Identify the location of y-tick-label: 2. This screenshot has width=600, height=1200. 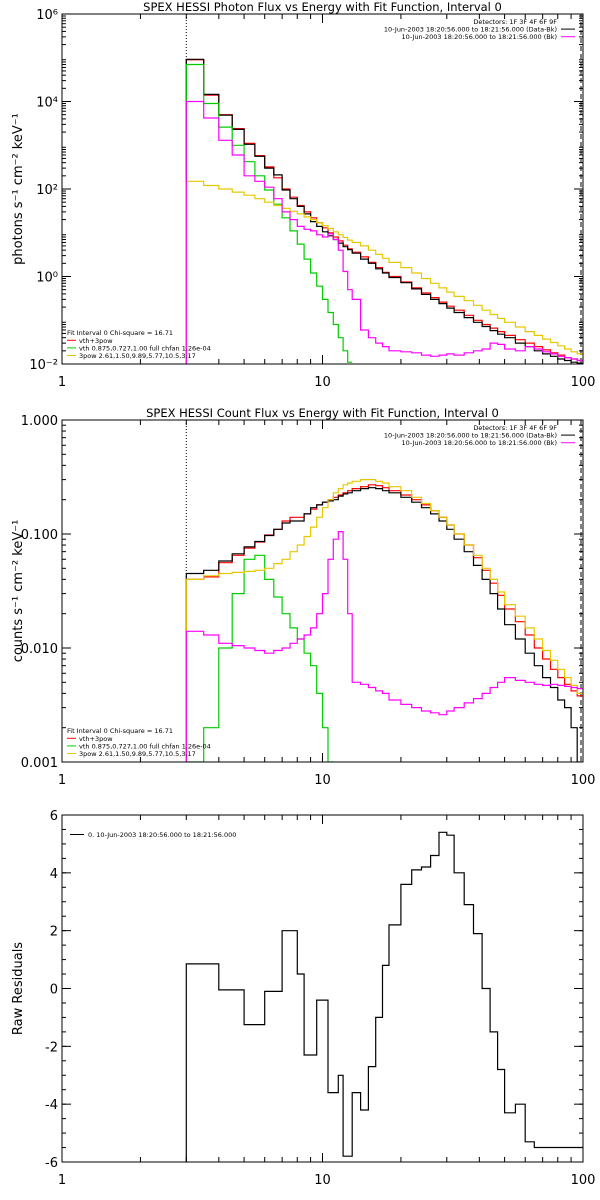
(54, 932).